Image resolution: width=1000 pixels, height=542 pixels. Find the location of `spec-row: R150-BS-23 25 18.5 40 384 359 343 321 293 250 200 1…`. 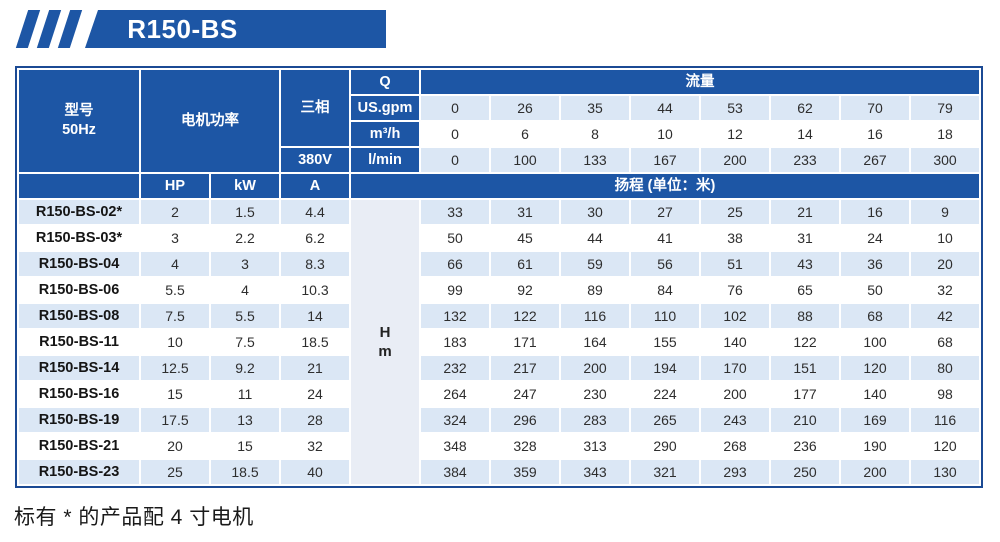

spec-row: R150-BS-23 25 18.5 40 384 359 343 321 293 250 200 1… is located at coordinates (499, 472).